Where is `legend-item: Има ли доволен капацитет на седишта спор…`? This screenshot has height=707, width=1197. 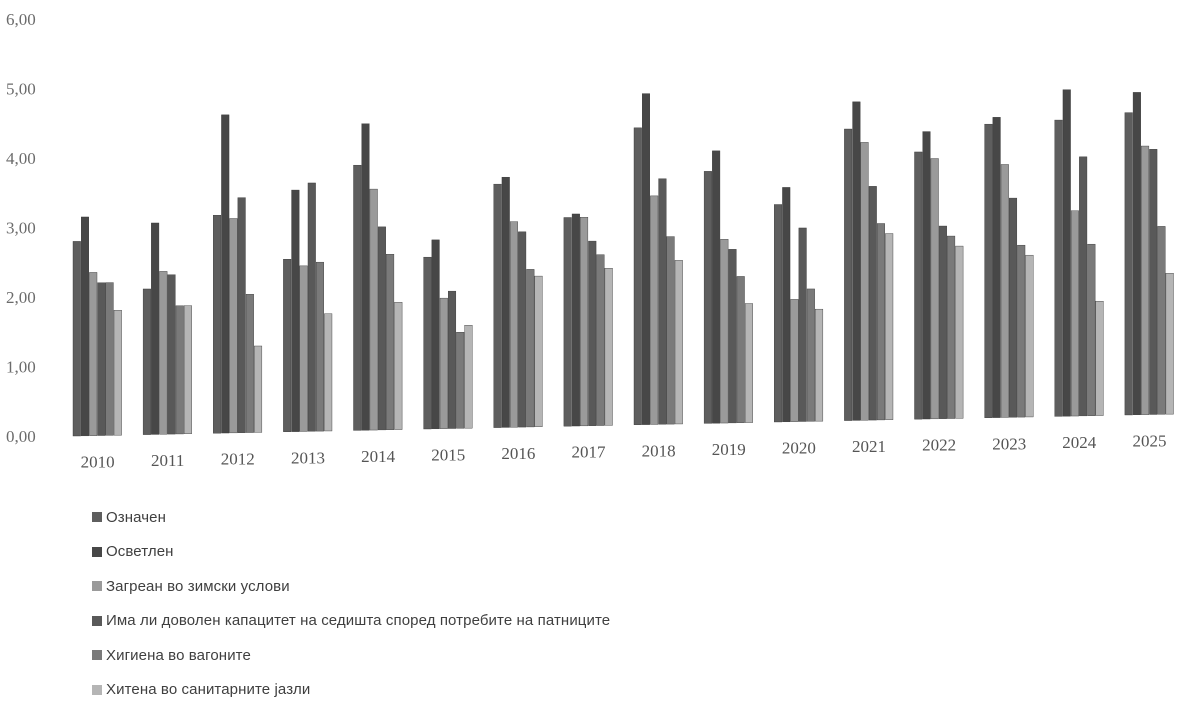
legend-item: Има ли доволен капацитет на седишта спор… is located at coordinates (351, 621).